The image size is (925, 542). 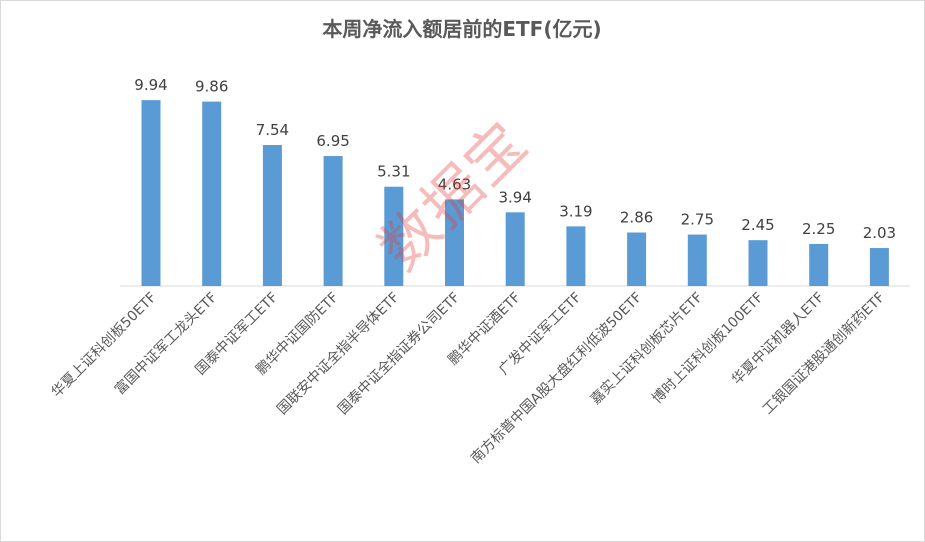 I want to click on x-tick-label: 博时上证科创板100ETF, so click(x=708, y=348).